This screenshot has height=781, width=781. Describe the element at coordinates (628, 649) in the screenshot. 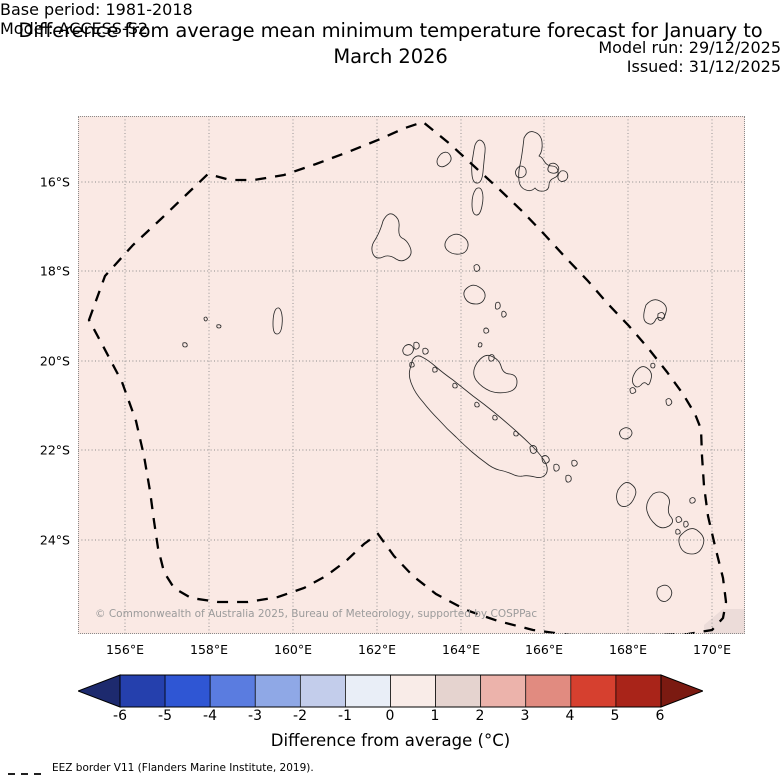

I see `xtick-label-168e: 168°E` at that location.